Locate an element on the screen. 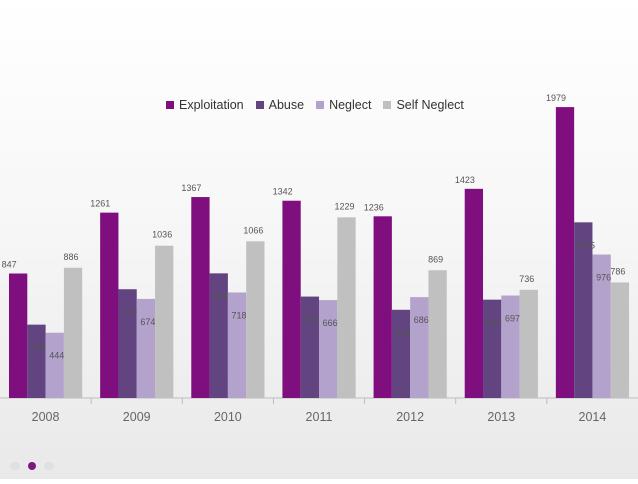 The image size is (638, 484). x-tick-label: 2012 is located at coordinates (410, 417).